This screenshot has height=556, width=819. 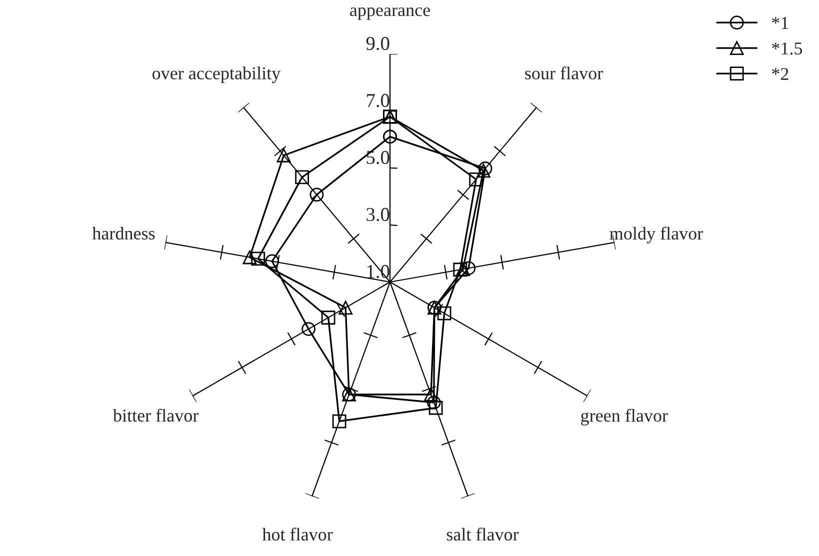 What do you see at coordinates (390, 13) in the screenshot?
I see `spoke-label: appearance` at bounding box center [390, 13].